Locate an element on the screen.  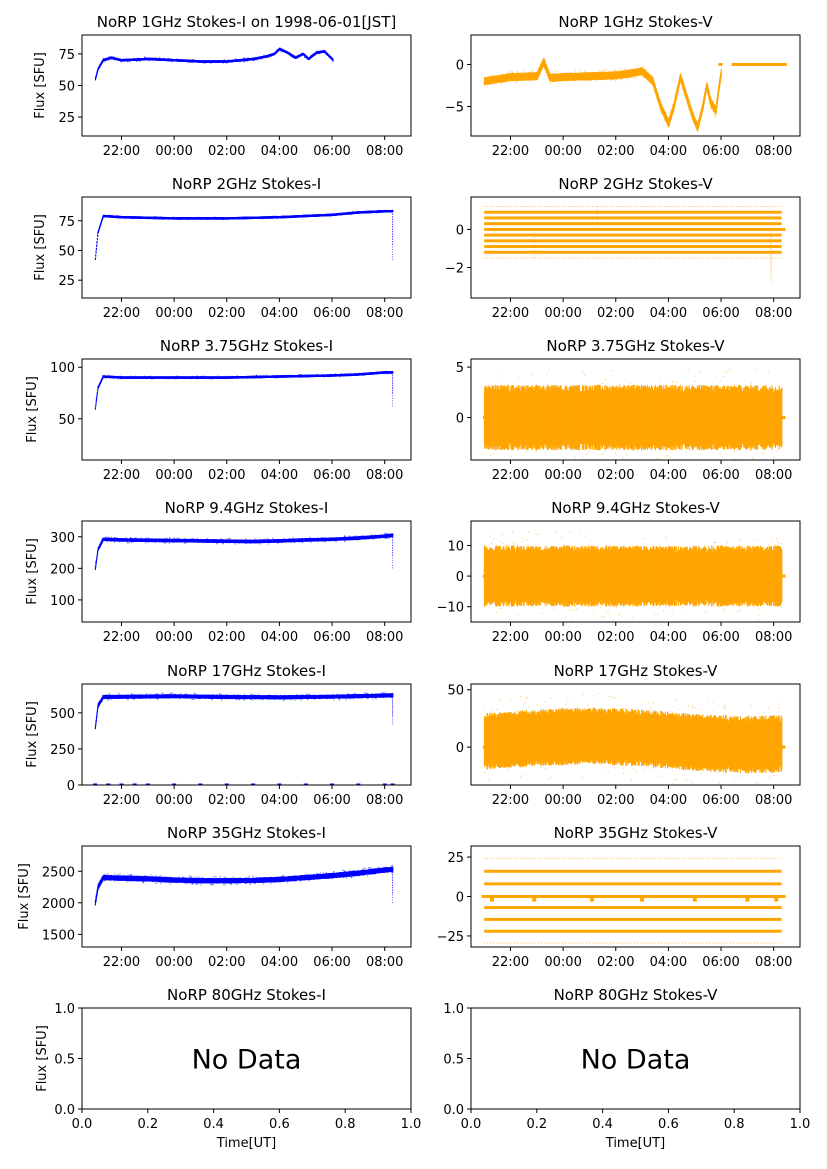
no-data-label: No Data is located at coordinates (636, 1060).